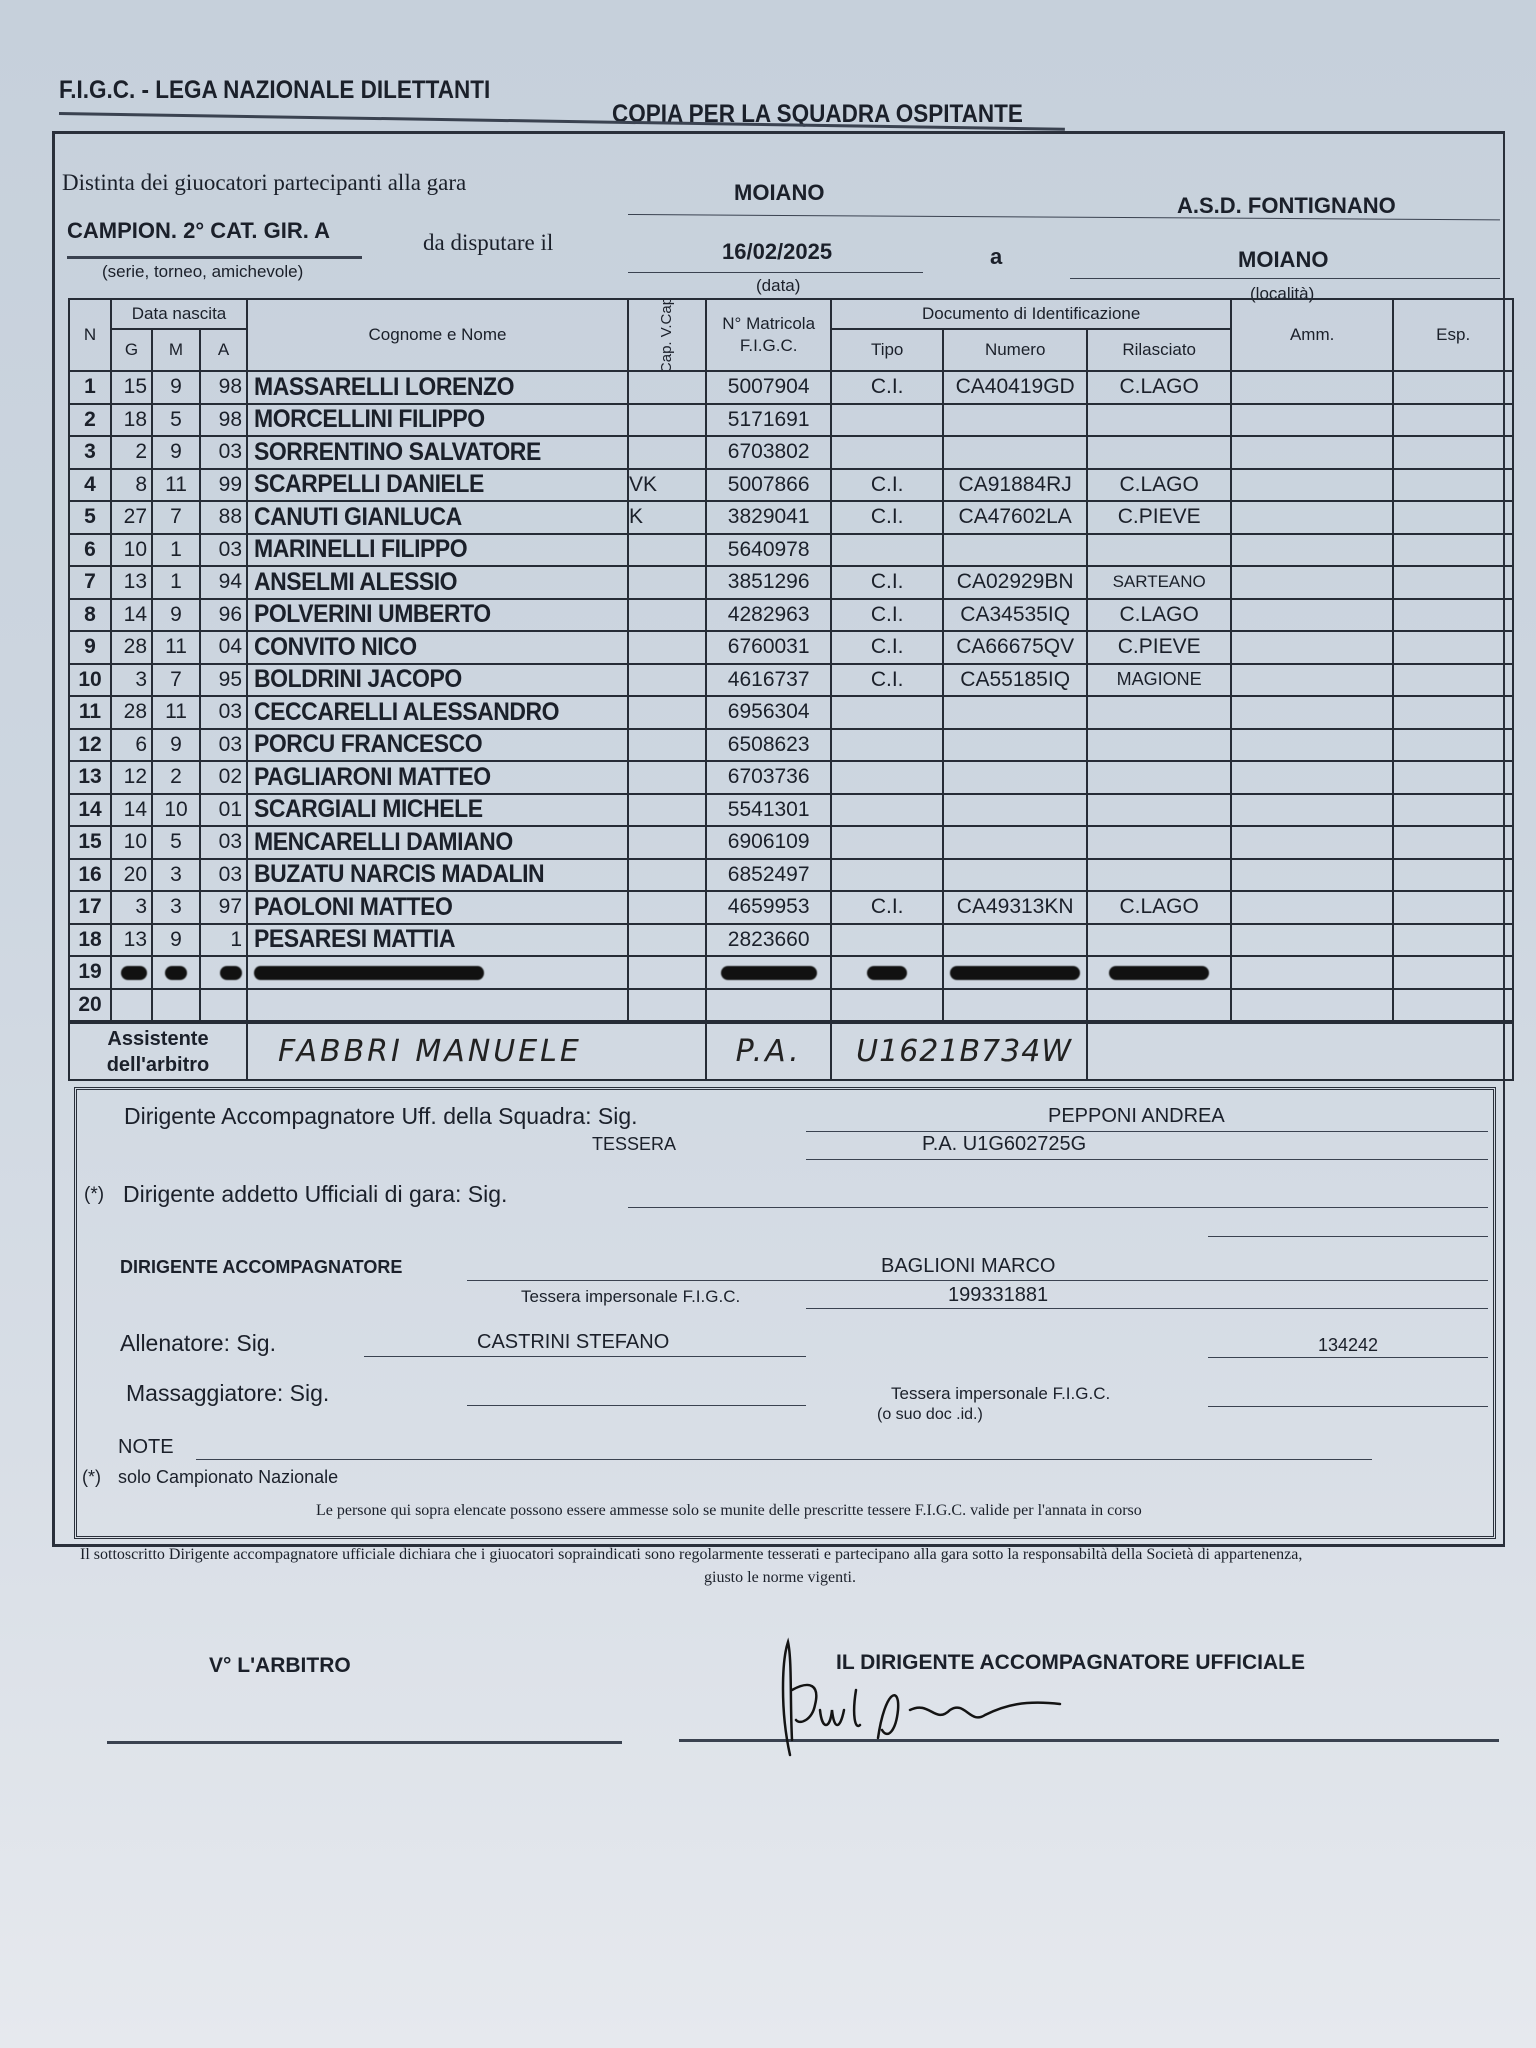  What do you see at coordinates (769, 419) in the screenshot?
I see `cell-matricola: 5171691` at bounding box center [769, 419].